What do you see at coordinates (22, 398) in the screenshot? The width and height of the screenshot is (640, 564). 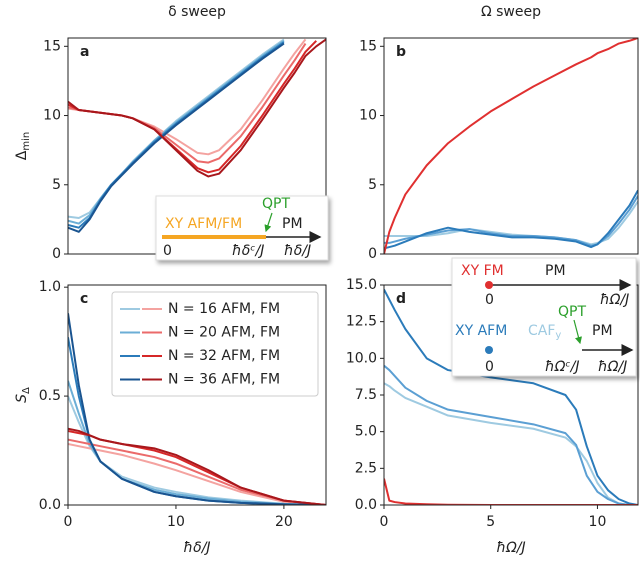 I see `y-axis-label-main: S` at bounding box center [22, 398].